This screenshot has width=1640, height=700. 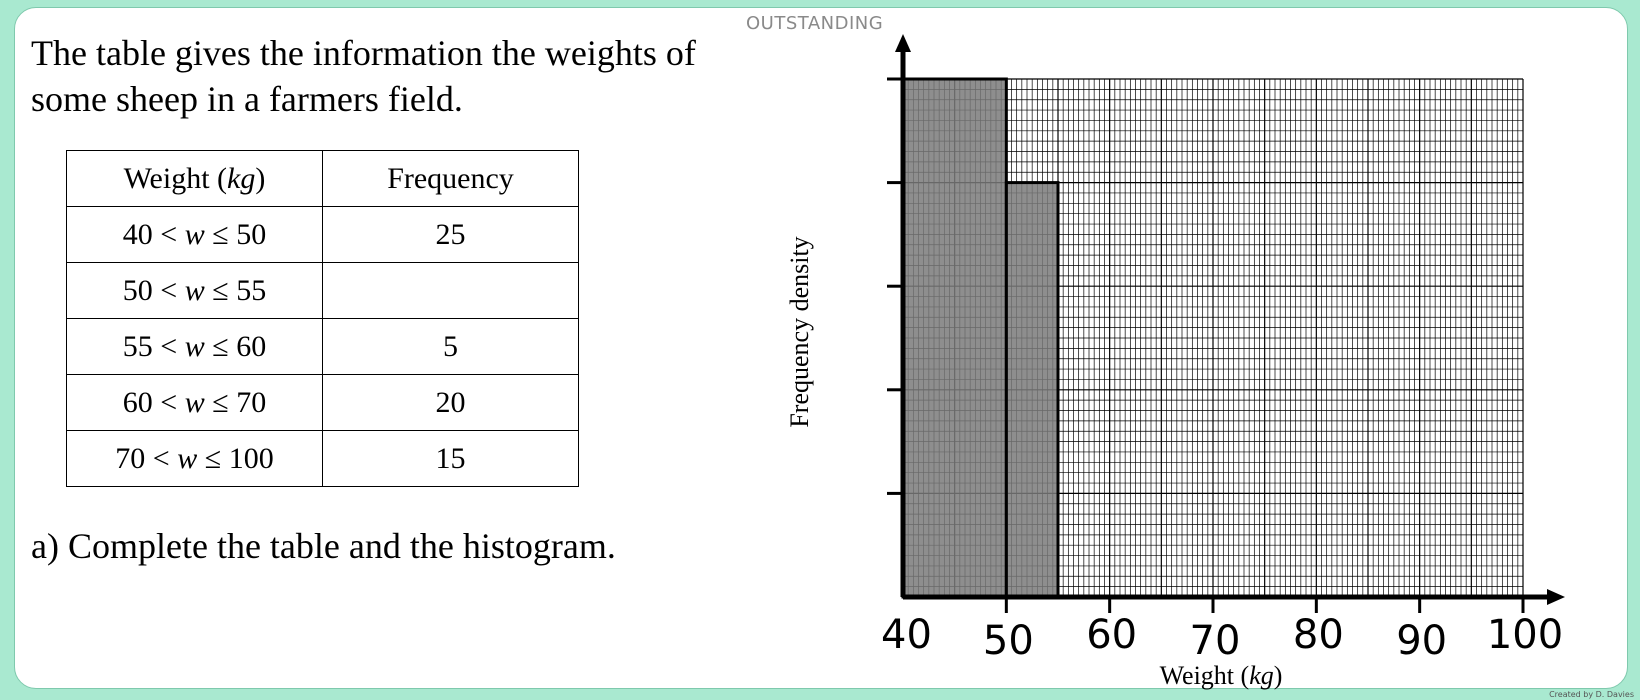 What do you see at coordinates (1591, 694) in the screenshot?
I see `credit-text: Created by D. Davies` at bounding box center [1591, 694].